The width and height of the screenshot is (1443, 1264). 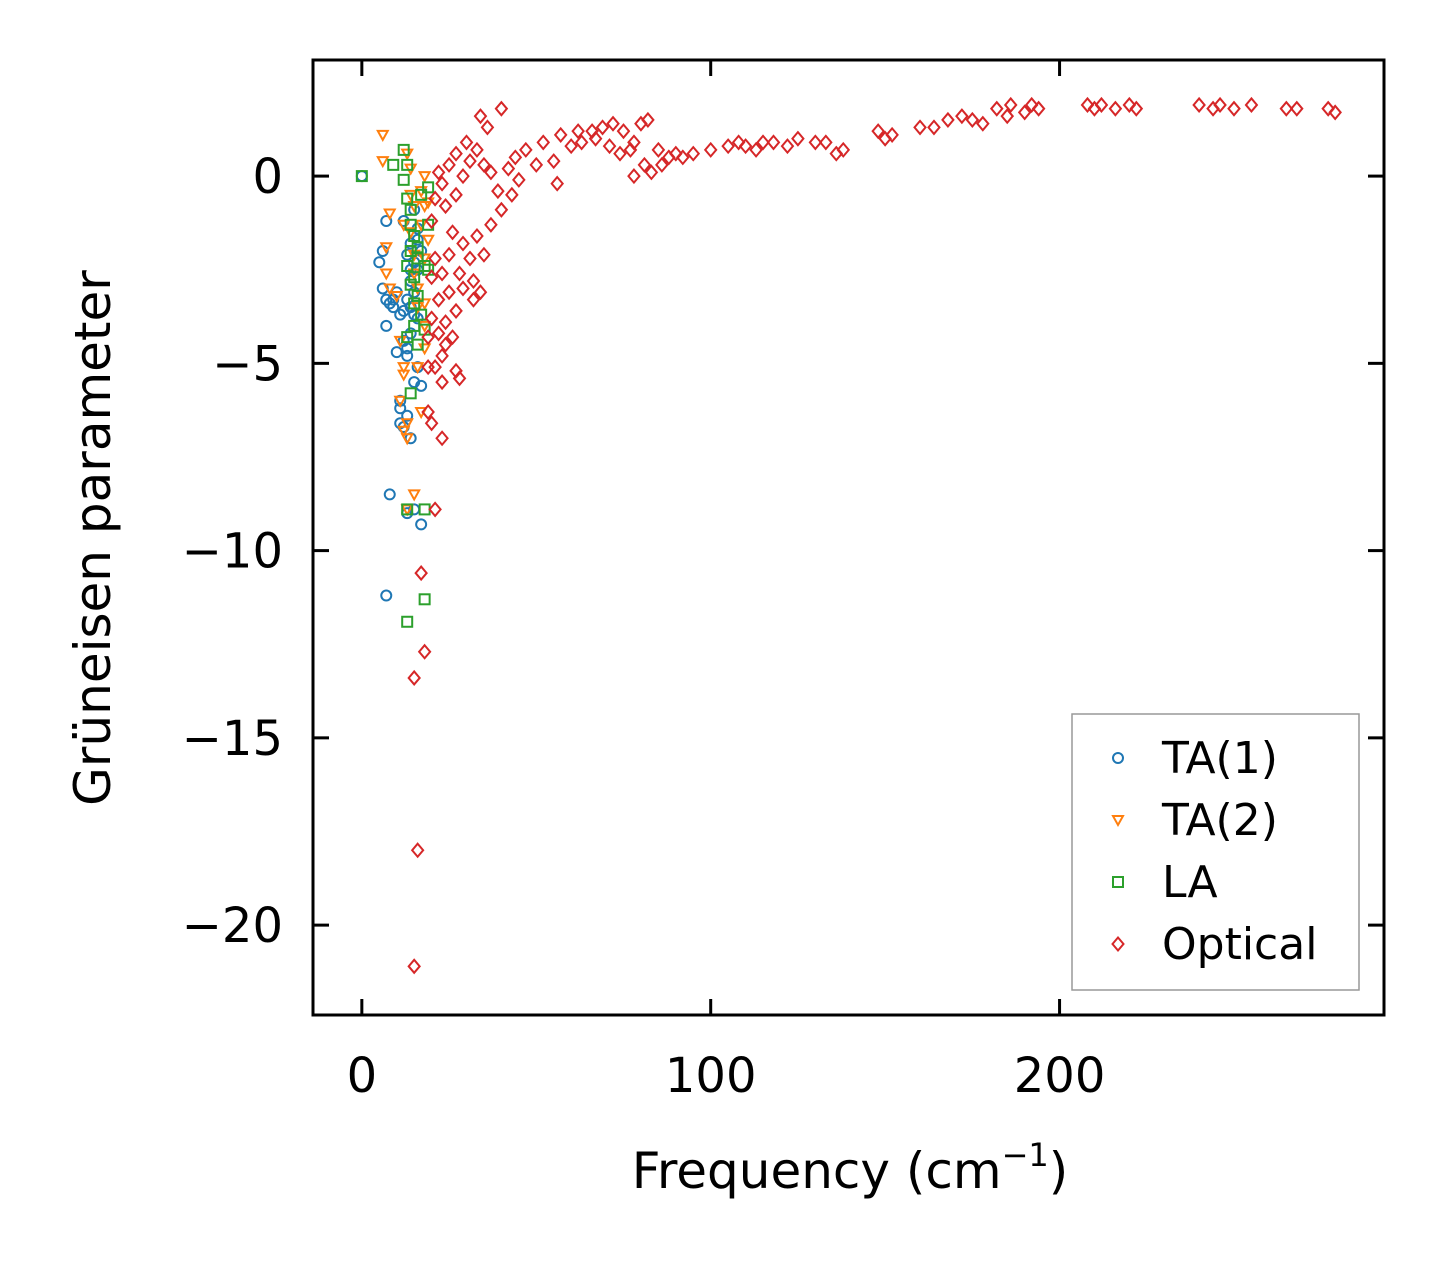 What do you see at coordinates (232, 739) in the screenshot?
I see `y-tick-label: −15` at bounding box center [232, 739].